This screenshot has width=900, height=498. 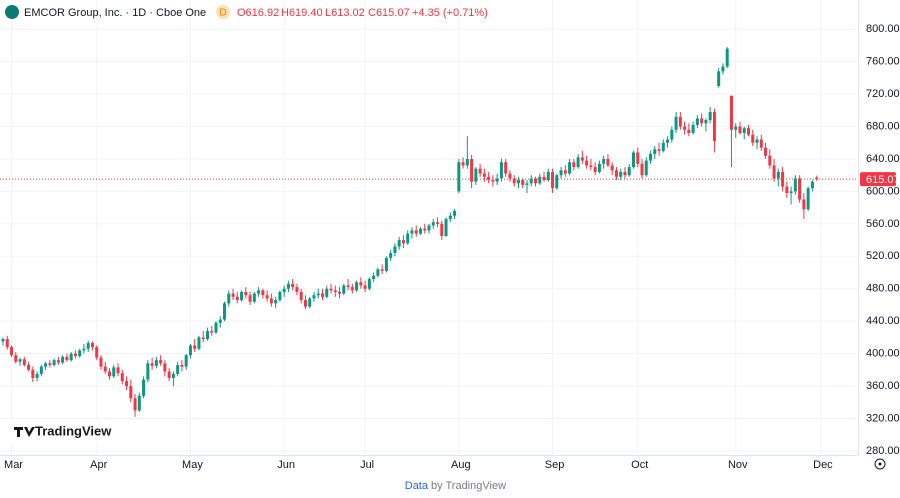 What do you see at coordinates (883, 354) in the screenshot?
I see `y-tick-label: 400.00` at bounding box center [883, 354].